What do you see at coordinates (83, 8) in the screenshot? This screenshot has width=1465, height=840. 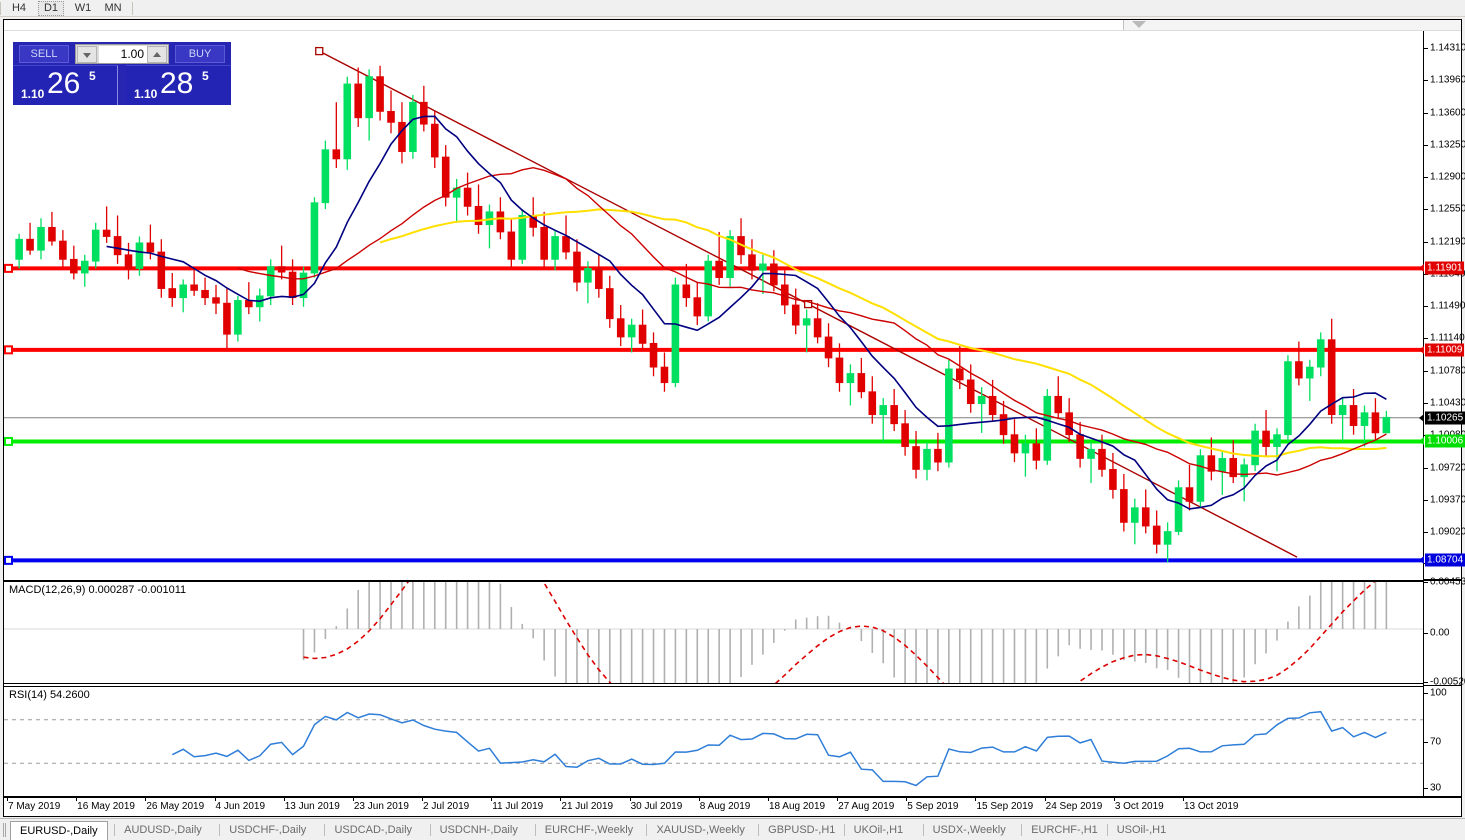 I see `timeframe-w1: W1` at bounding box center [83, 8].